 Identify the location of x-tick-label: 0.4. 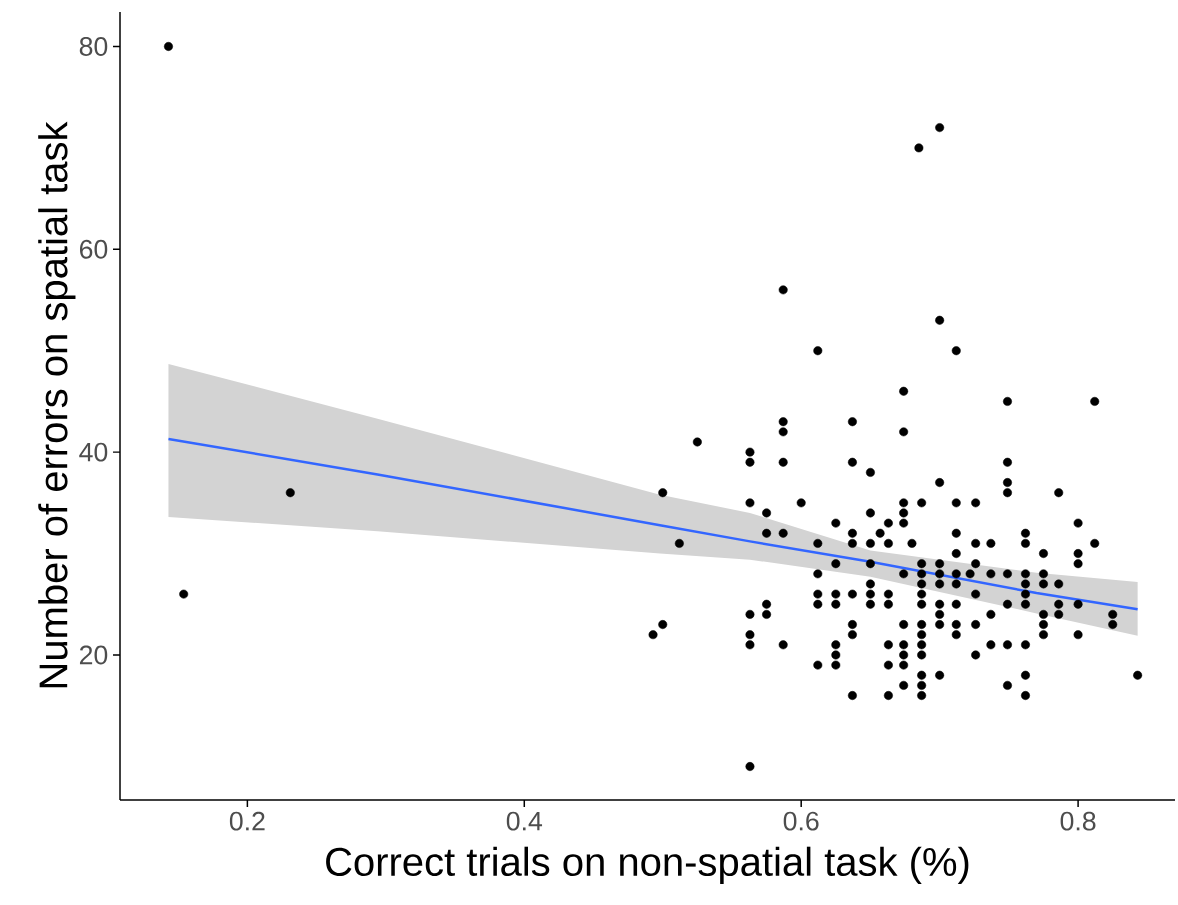
(524, 821).